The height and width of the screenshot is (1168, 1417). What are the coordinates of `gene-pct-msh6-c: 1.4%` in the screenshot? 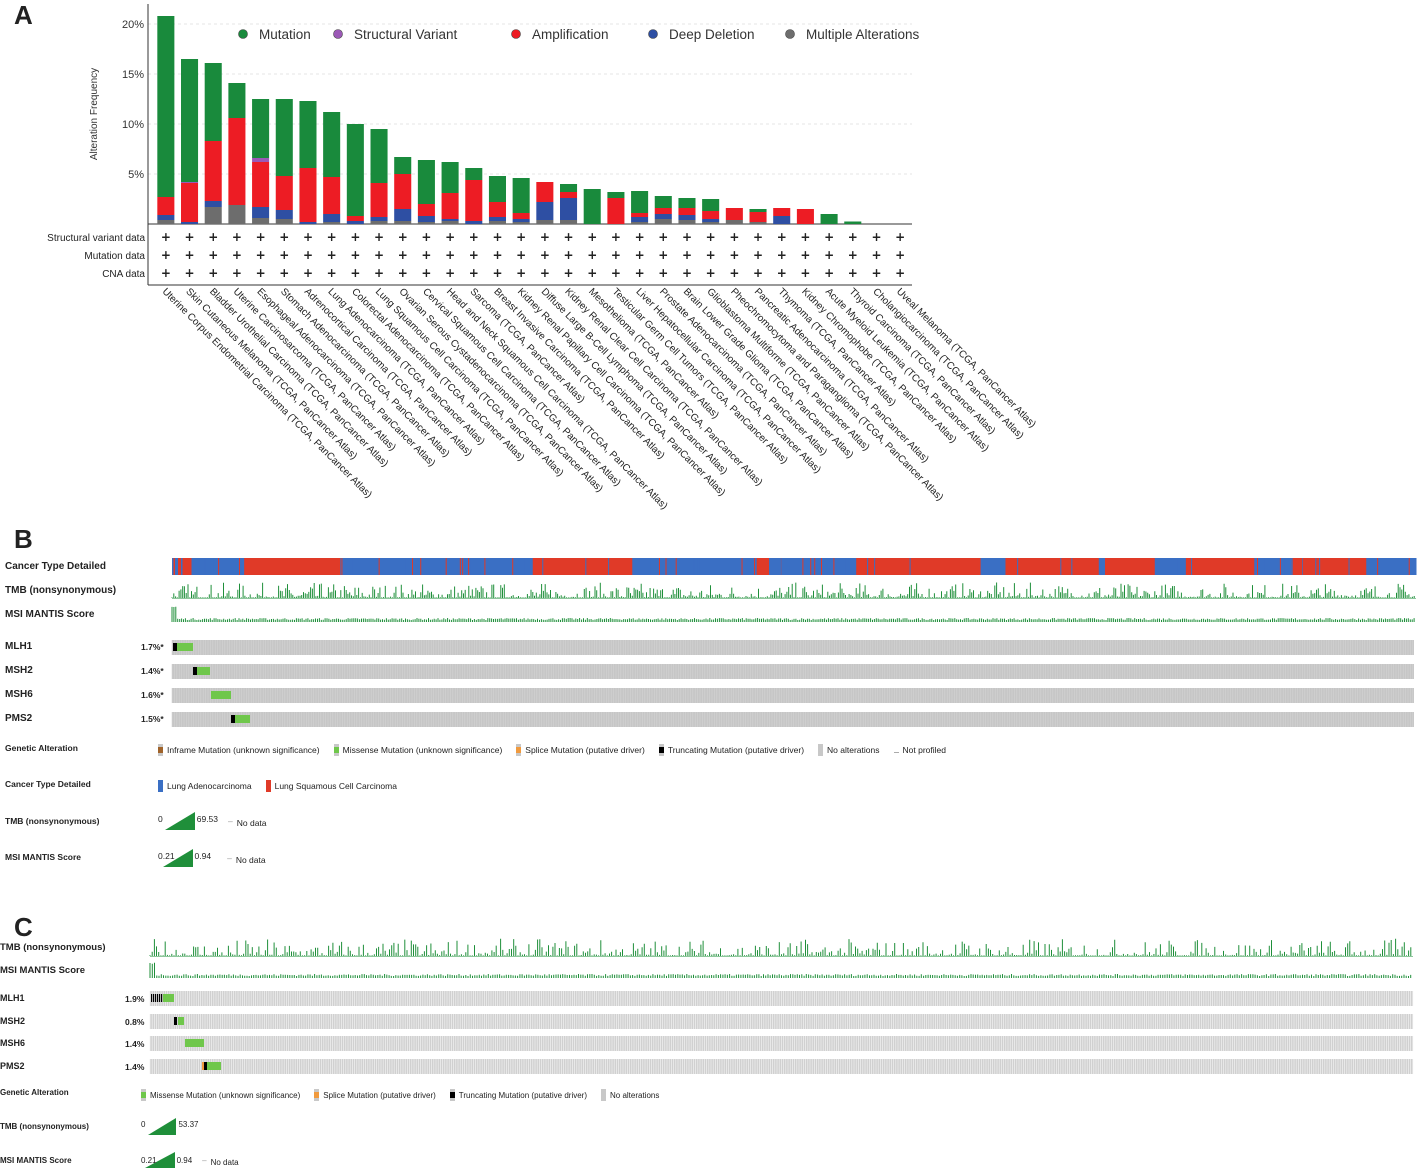 It's located at (135, 1044).